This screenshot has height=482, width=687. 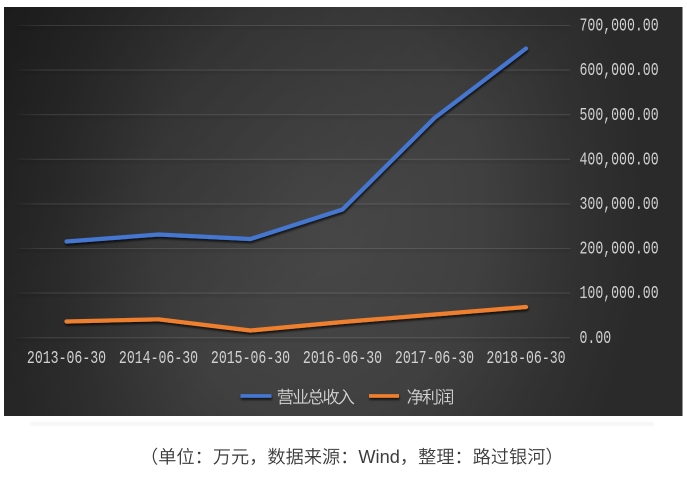 What do you see at coordinates (619, 204) in the screenshot?
I see `svg-text: 300,000.00` at bounding box center [619, 204].